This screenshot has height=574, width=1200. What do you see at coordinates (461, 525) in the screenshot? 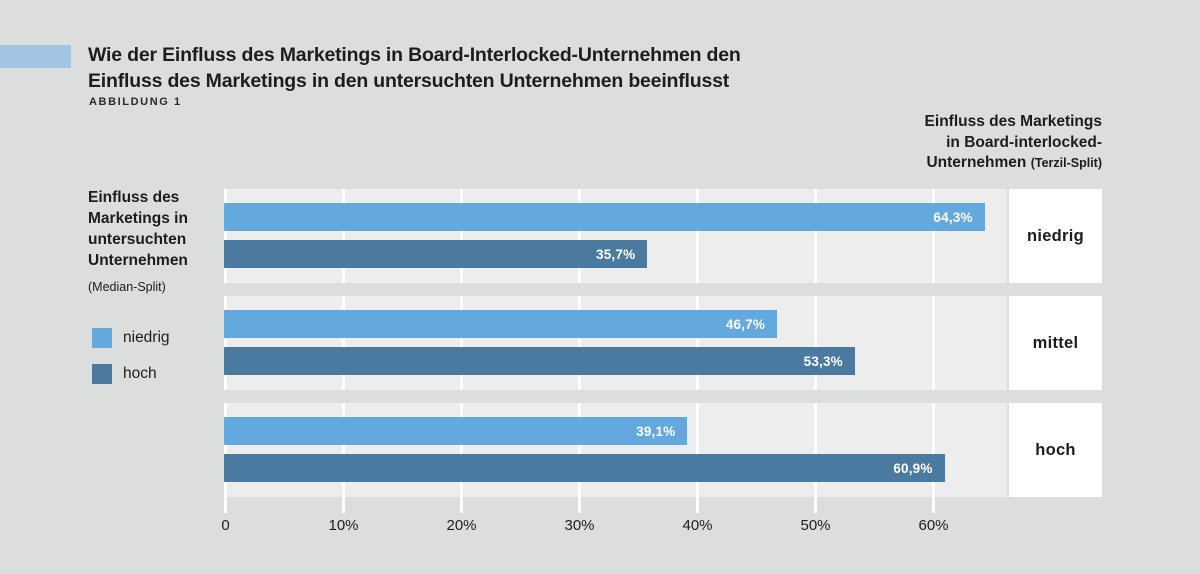
I see `x-axis-tick-label: 20%` at bounding box center [461, 525].